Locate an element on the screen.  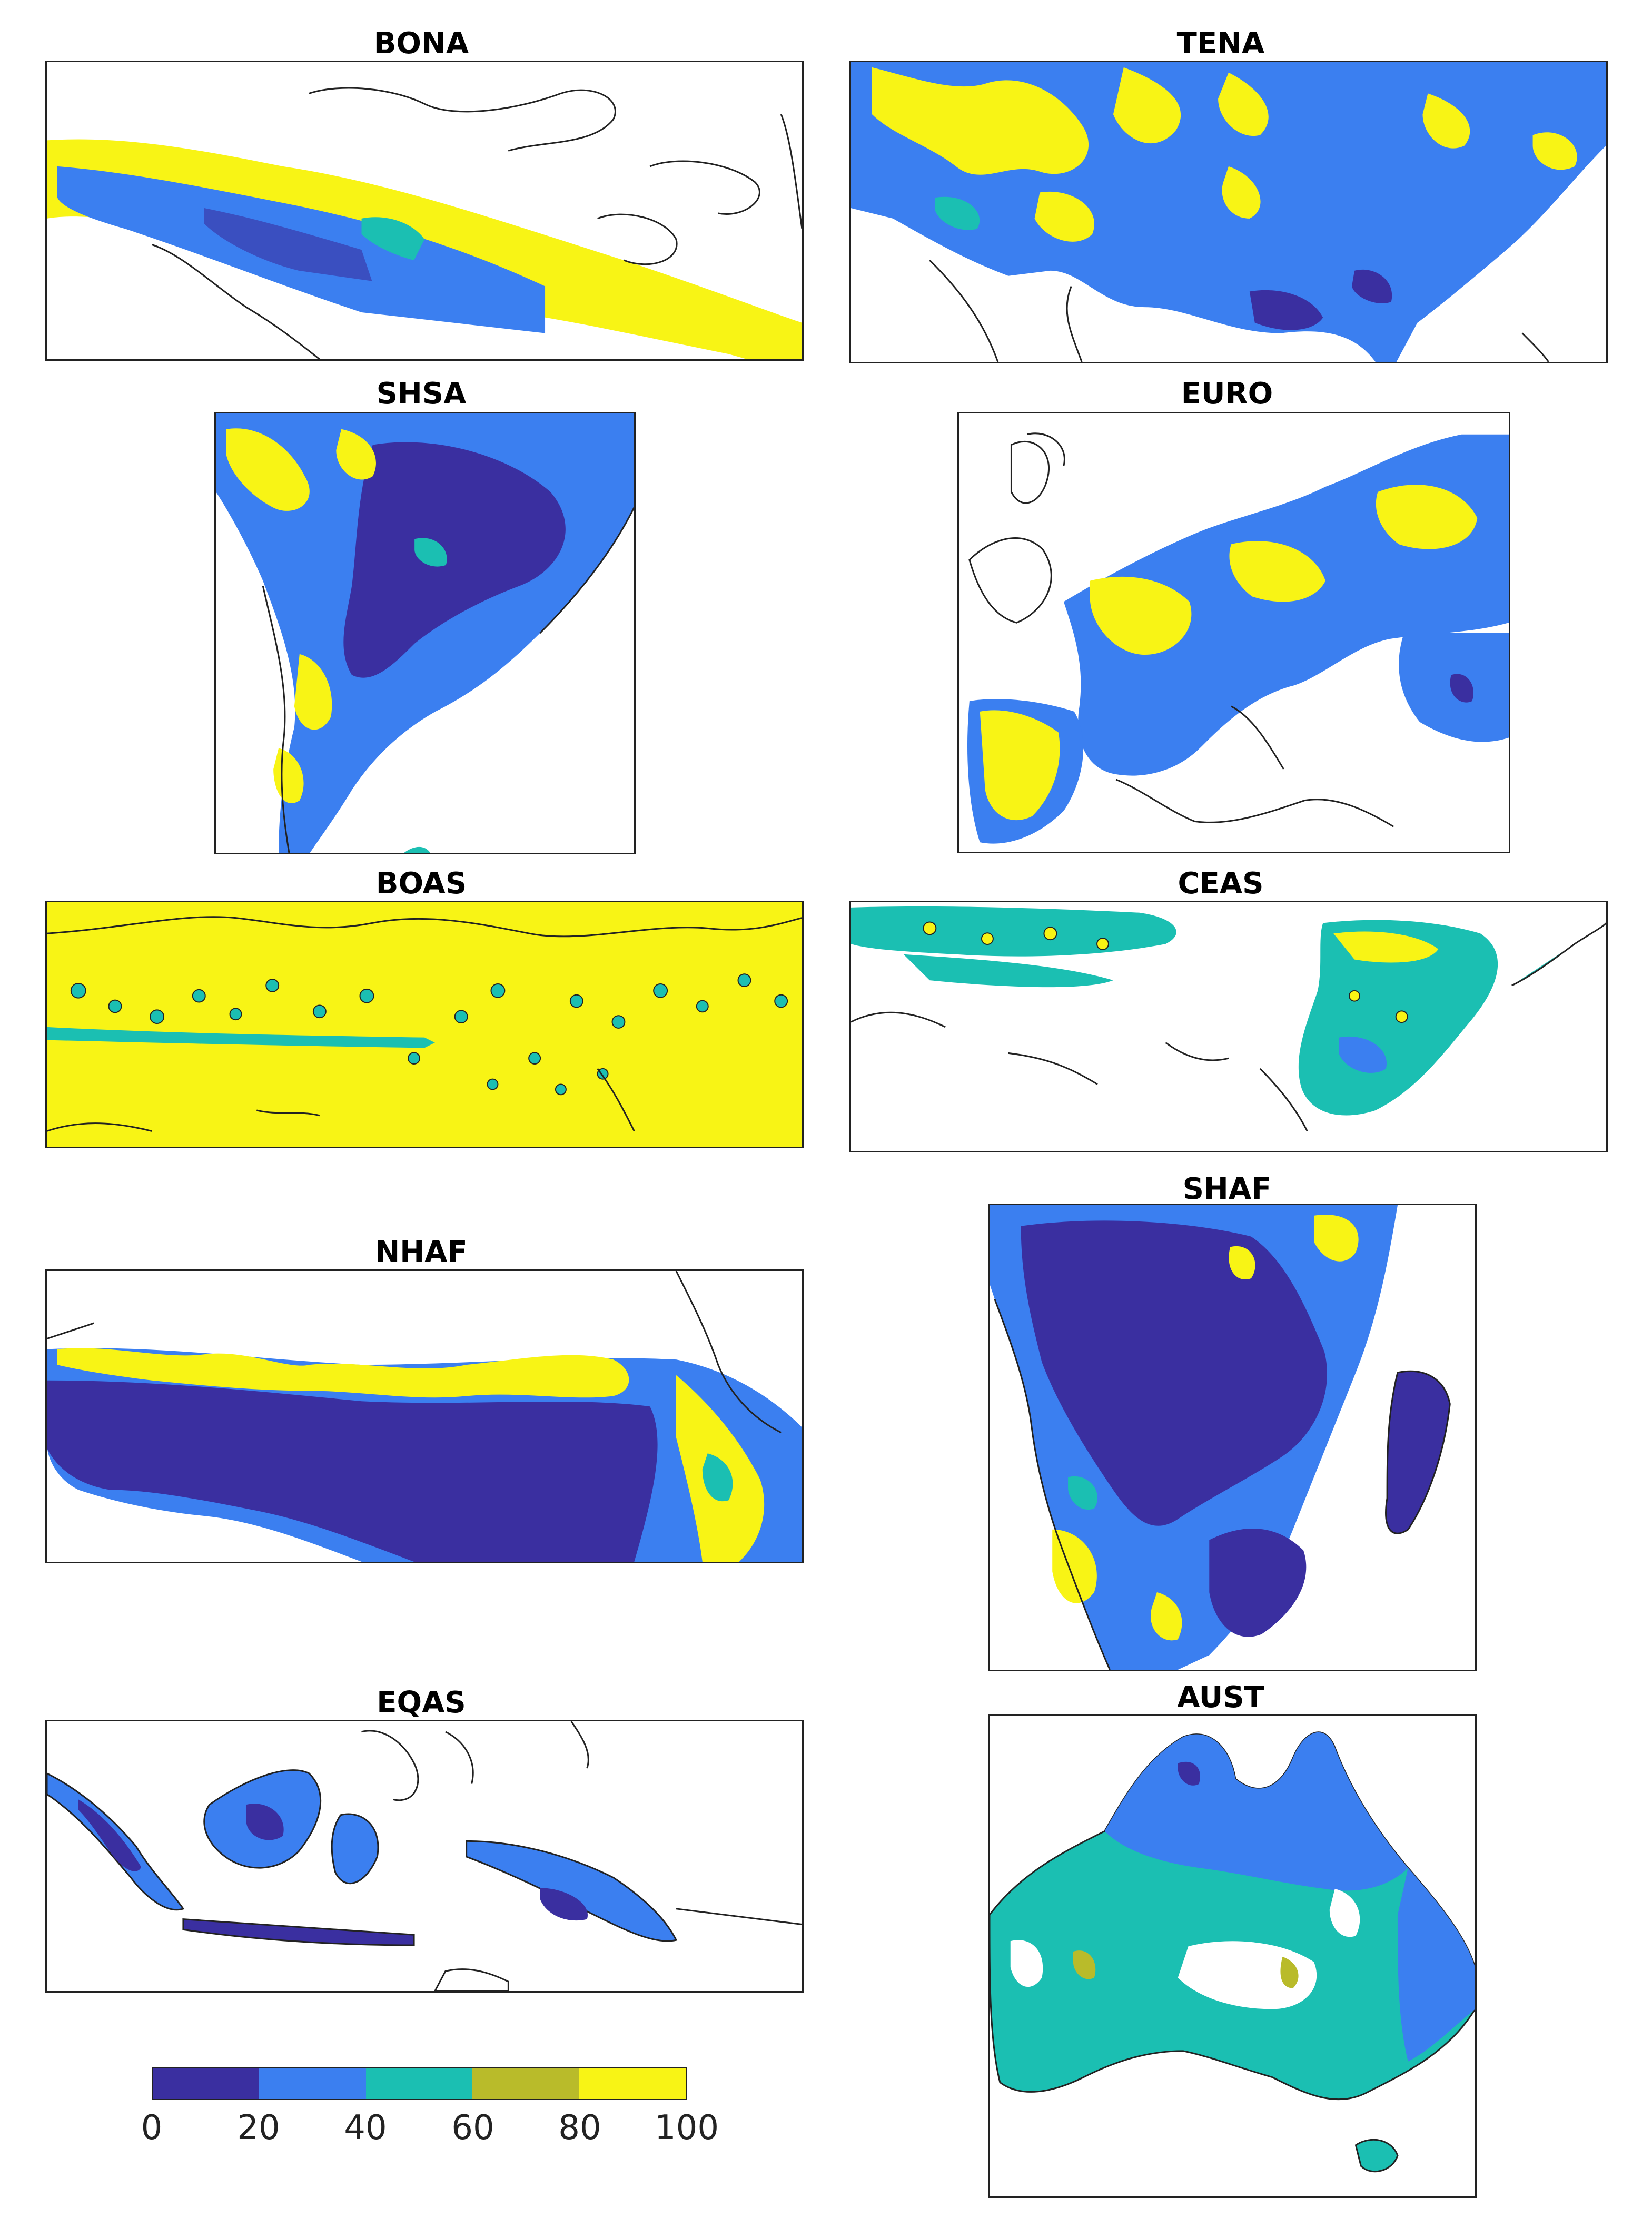
colorbar-tick-80: 80 is located at coordinates (580, 2127).